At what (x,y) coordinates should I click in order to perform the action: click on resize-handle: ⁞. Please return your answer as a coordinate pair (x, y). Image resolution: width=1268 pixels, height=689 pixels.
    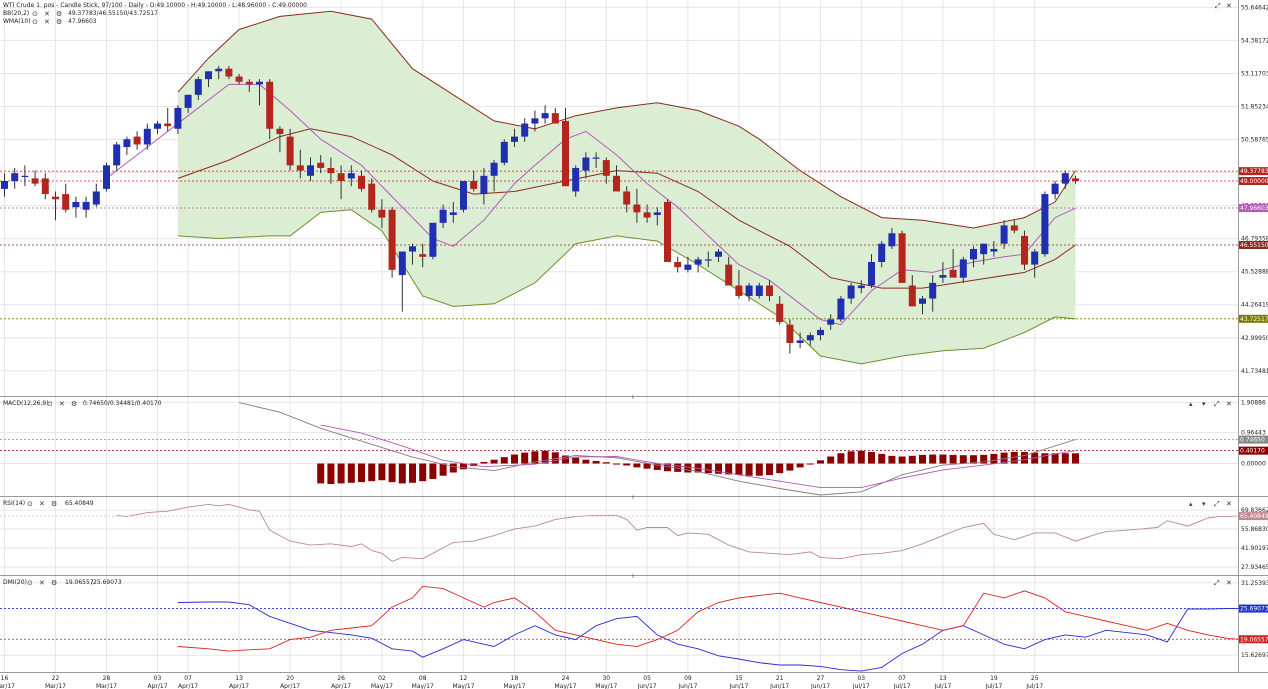
    Looking at the image, I should click on (633, 576).